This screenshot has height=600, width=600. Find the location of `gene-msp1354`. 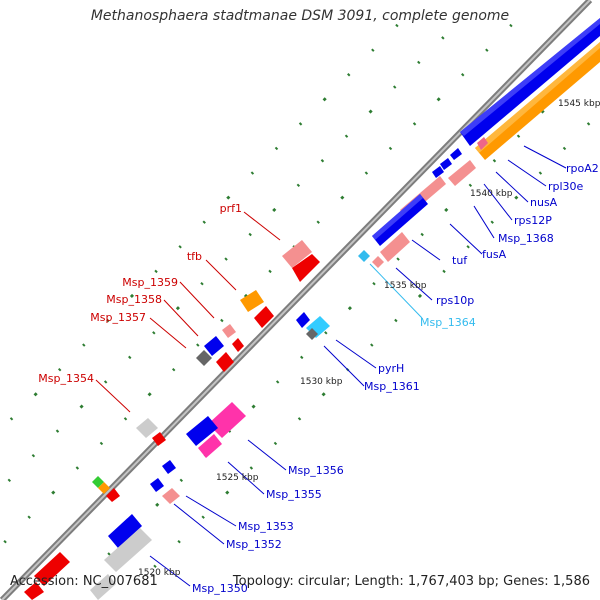

gene-msp1354 is located at coordinates (151, 432).